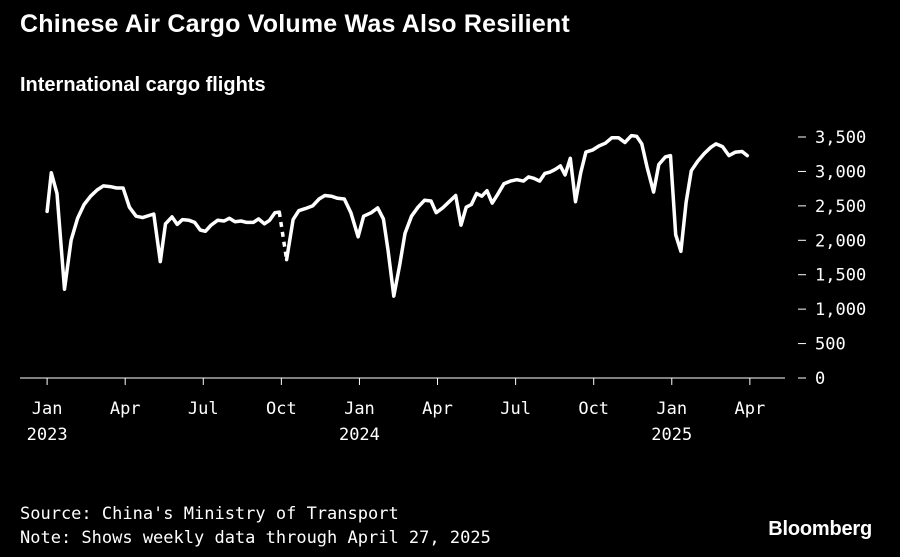 The width and height of the screenshot is (900, 557). Describe the element at coordinates (820, 529) in the screenshot. I see `bloomberg-logo: Bloomberg` at that location.